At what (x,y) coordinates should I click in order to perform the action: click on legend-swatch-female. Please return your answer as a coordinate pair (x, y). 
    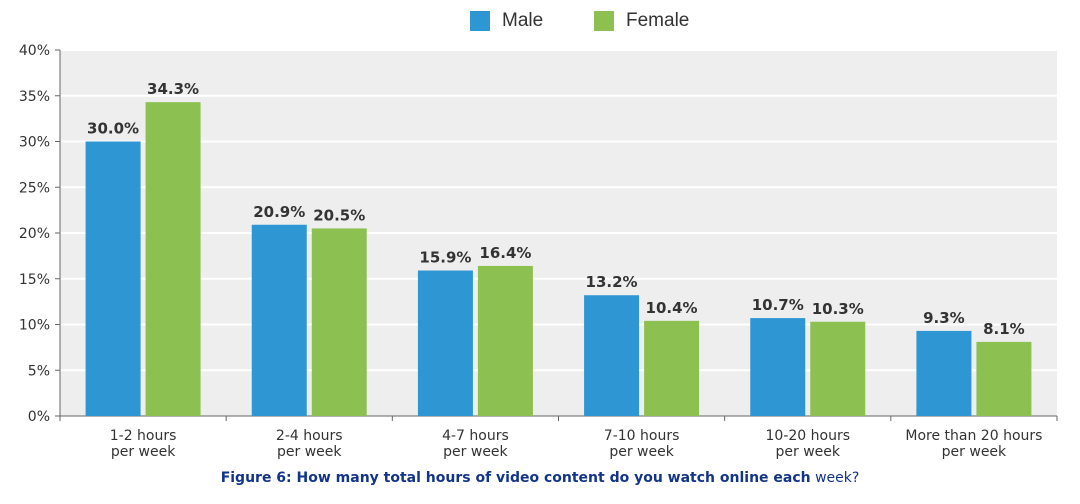
    Looking at the image, I should click on (604, 21).